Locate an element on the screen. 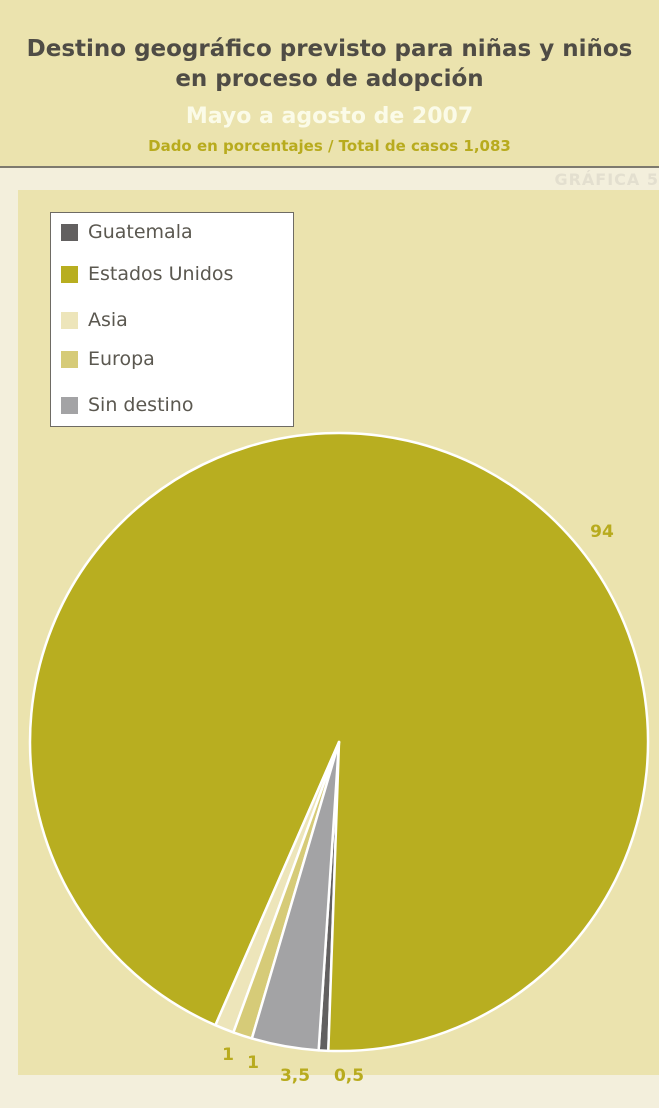 The height and width of the screenshot is (1108, 659). legend-swatch-asia is located at coordinates (69, 320).